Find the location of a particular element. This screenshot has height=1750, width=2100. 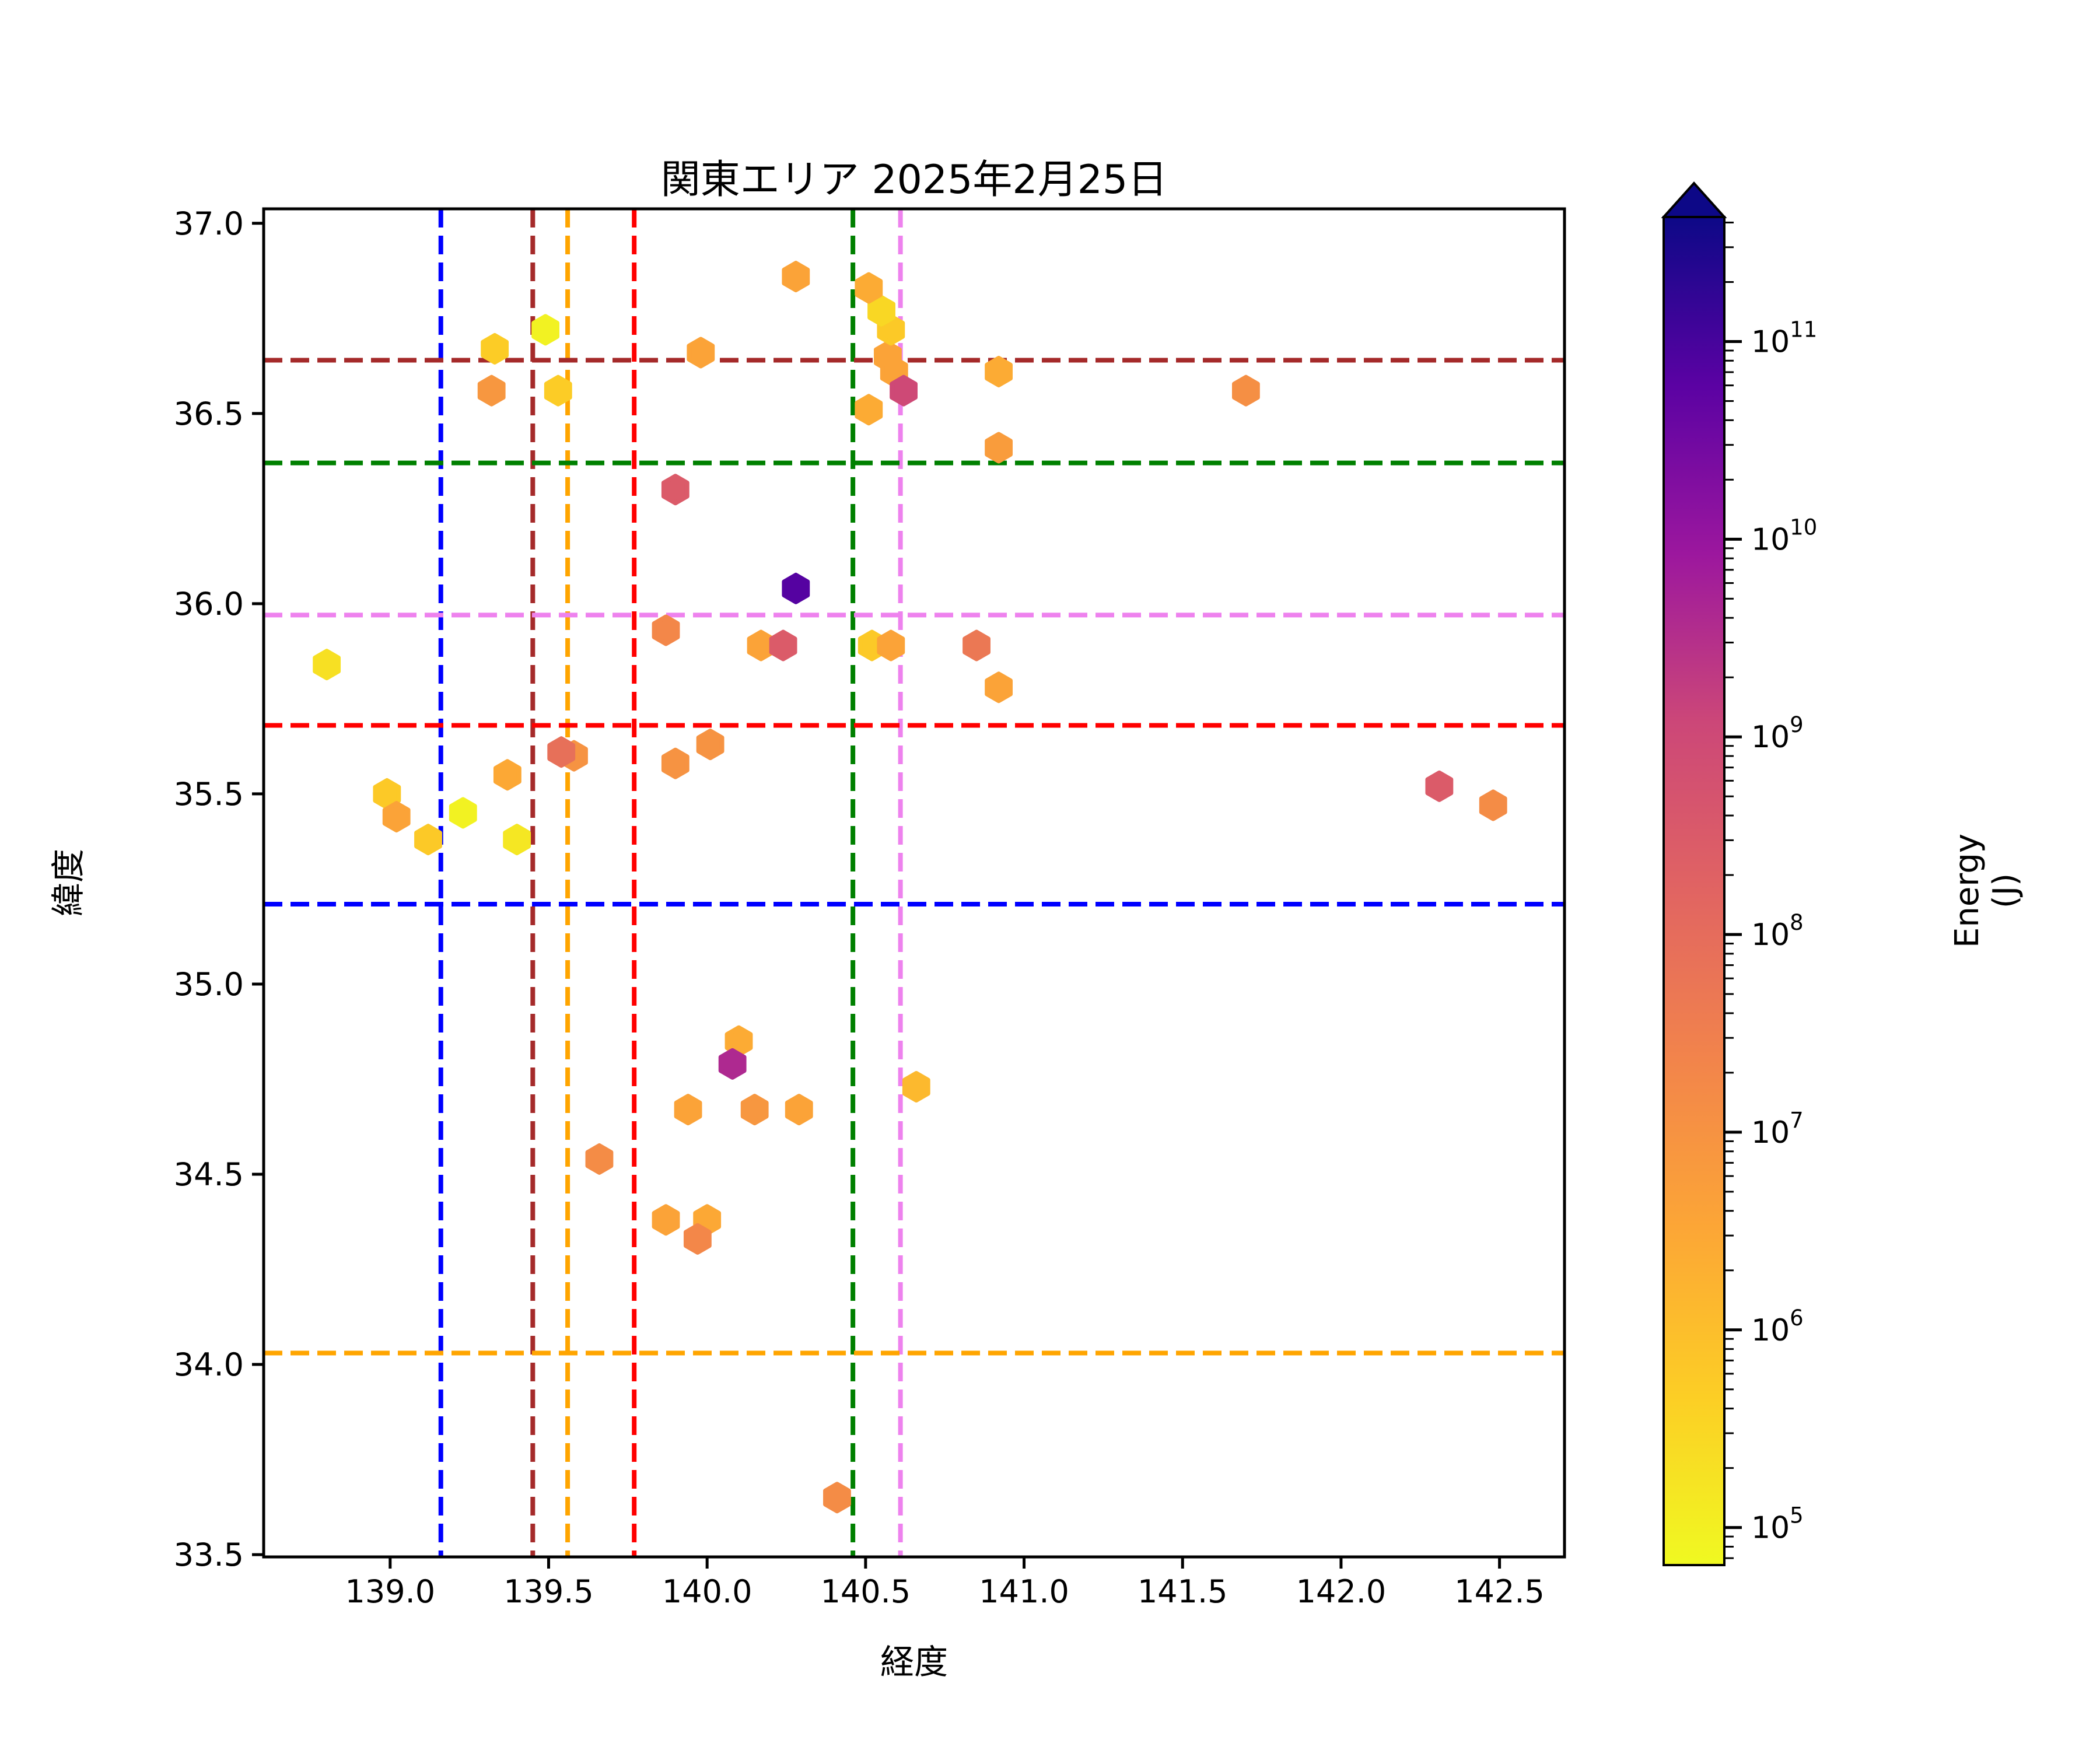

y-tick-label: 34.5 is located at coordinates (209, 1174).